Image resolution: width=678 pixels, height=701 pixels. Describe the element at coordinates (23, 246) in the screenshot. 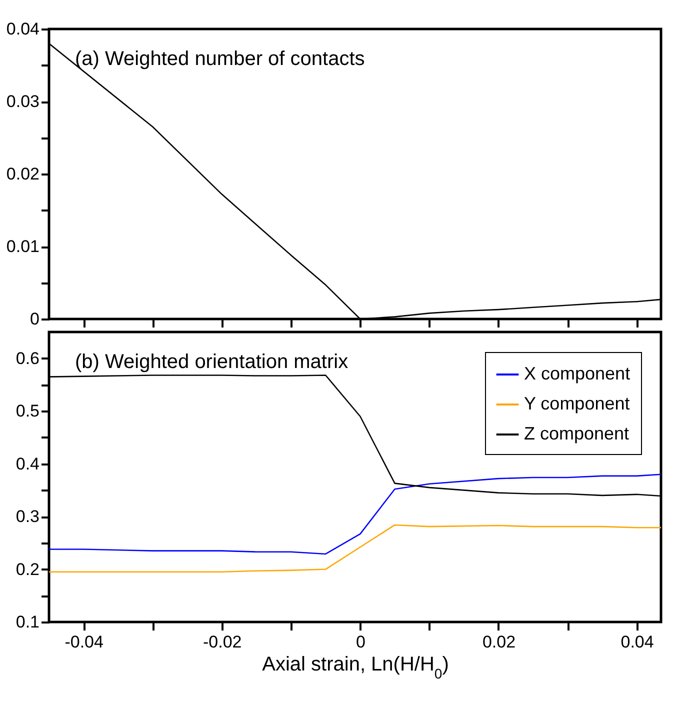

I see `y-tick-label: 0.01` at that location.